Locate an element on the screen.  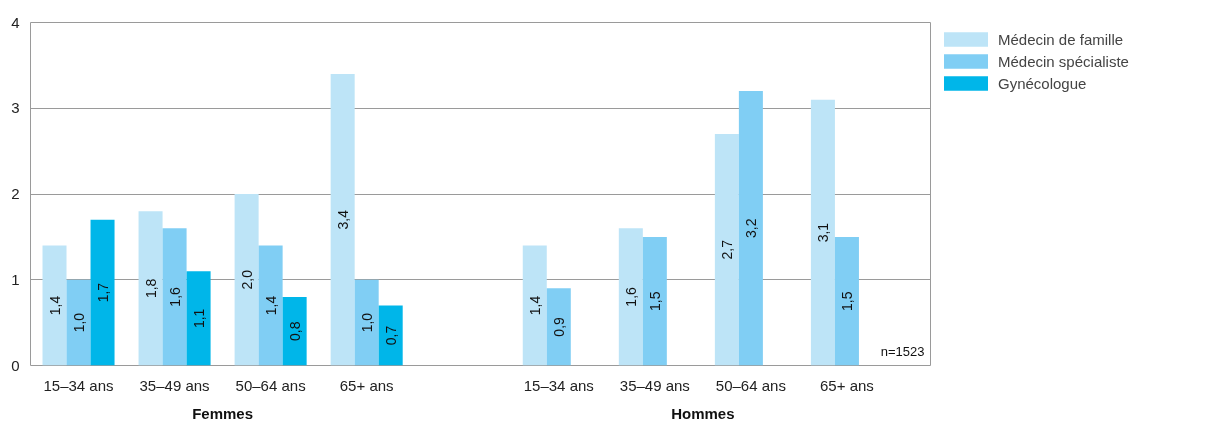
data-label: 1,1 is located at coordinates (198, 318).